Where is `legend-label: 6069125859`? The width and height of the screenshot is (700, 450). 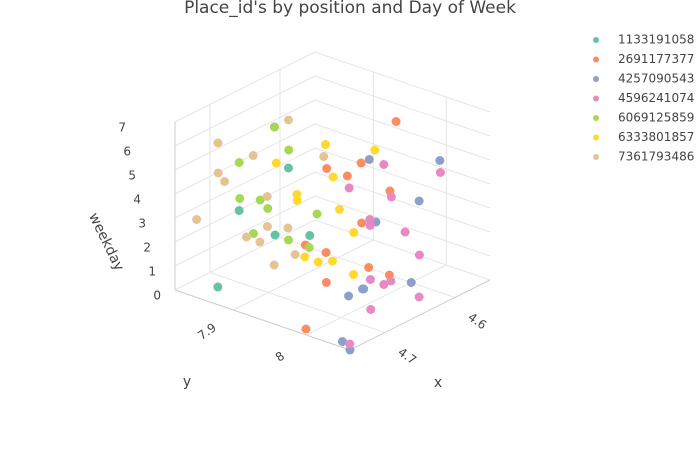
legend-label: 6069125859 is located at coordinates (656, 118).